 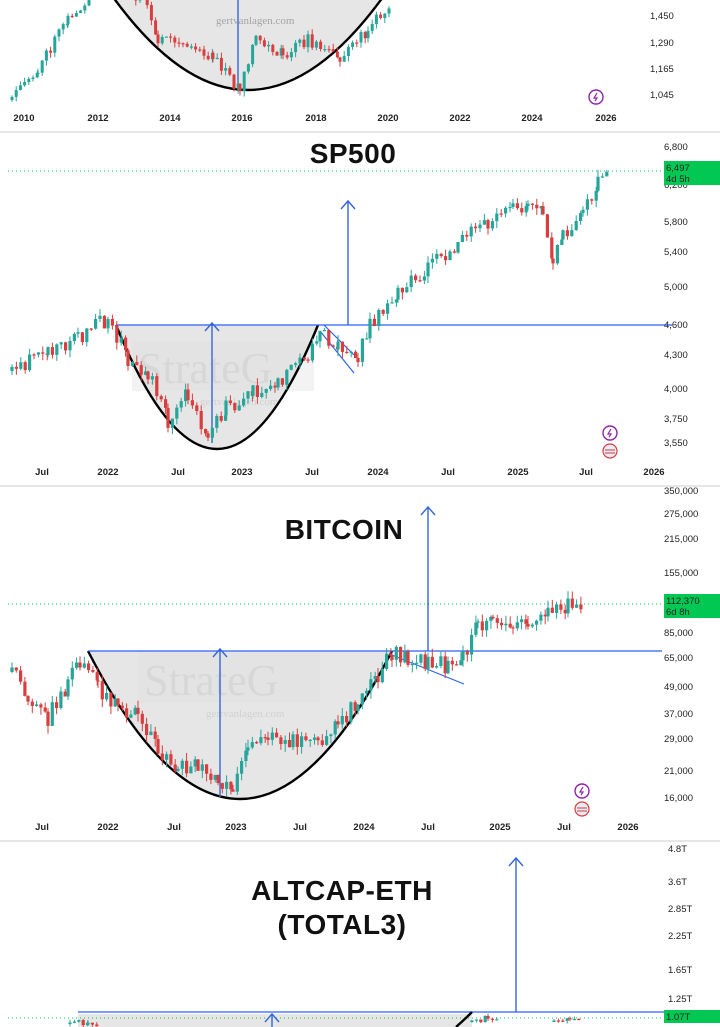 I want to click on bitcoin-x-tick-label: 2022, so click(x=107, y=827).